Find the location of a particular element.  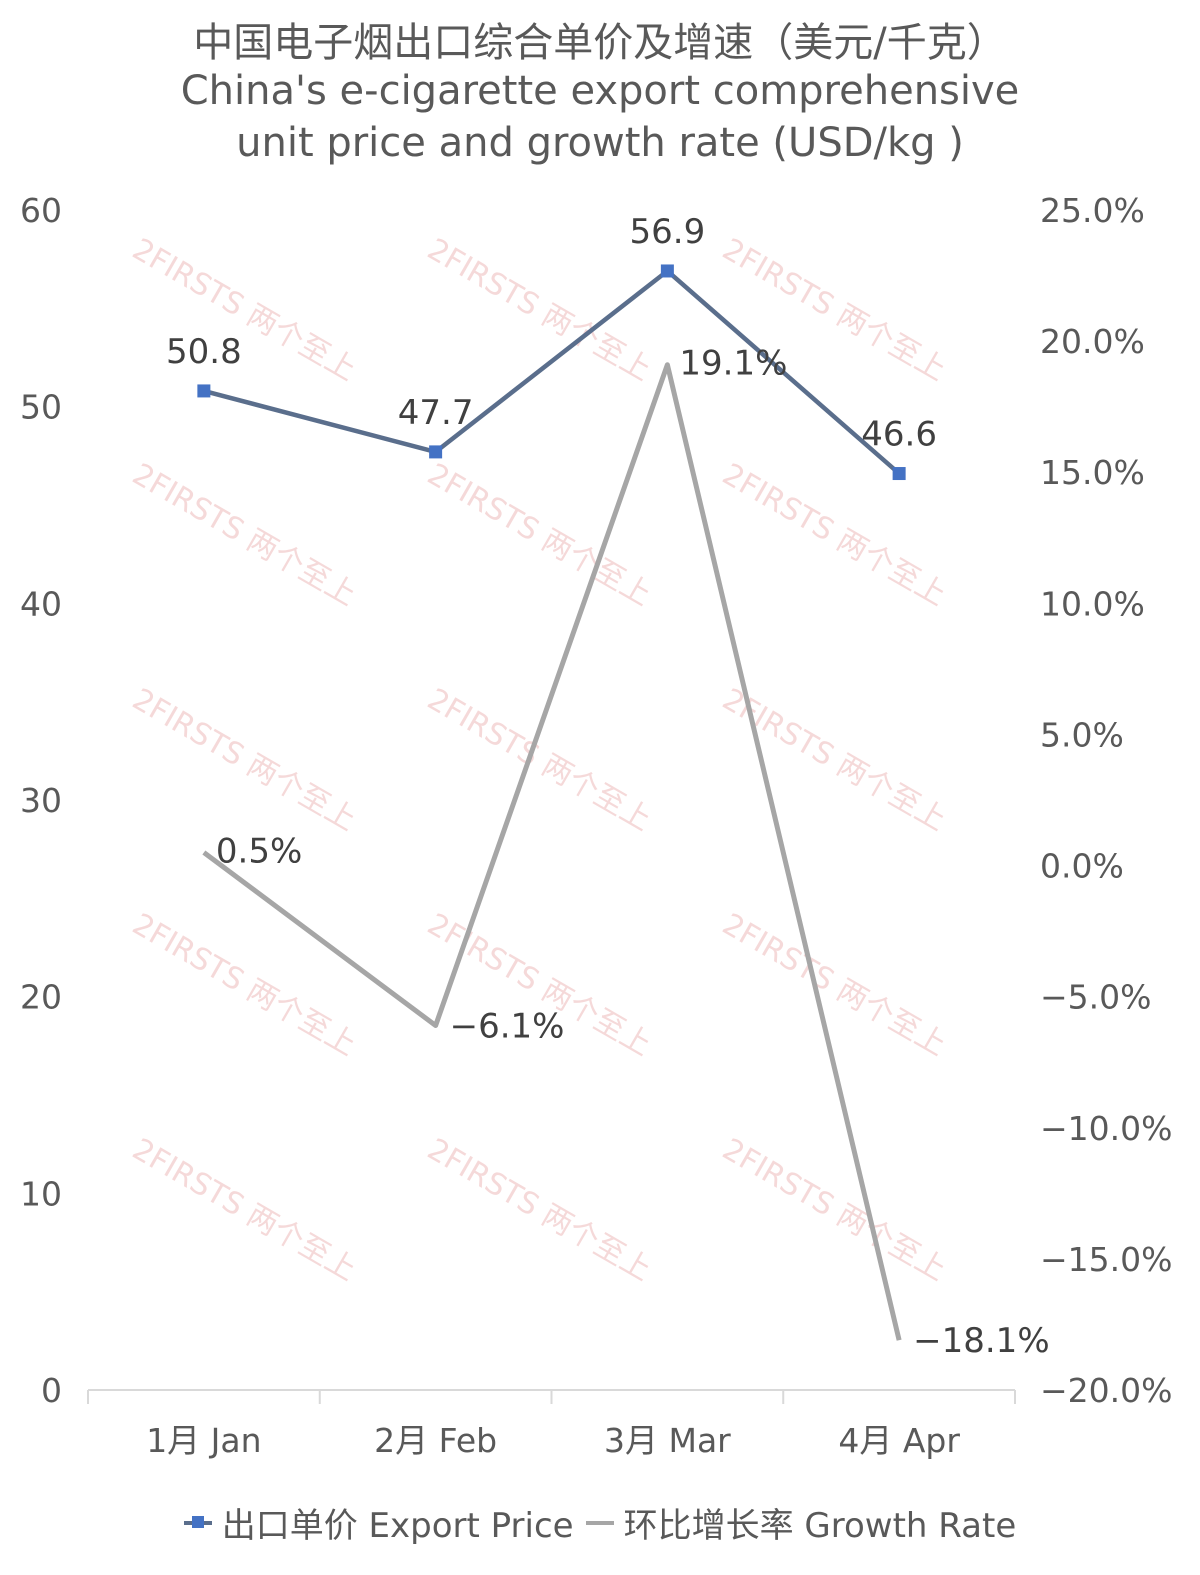

legend-label-price: 出口单价 Export Price is located at coordinates (397, 1526).